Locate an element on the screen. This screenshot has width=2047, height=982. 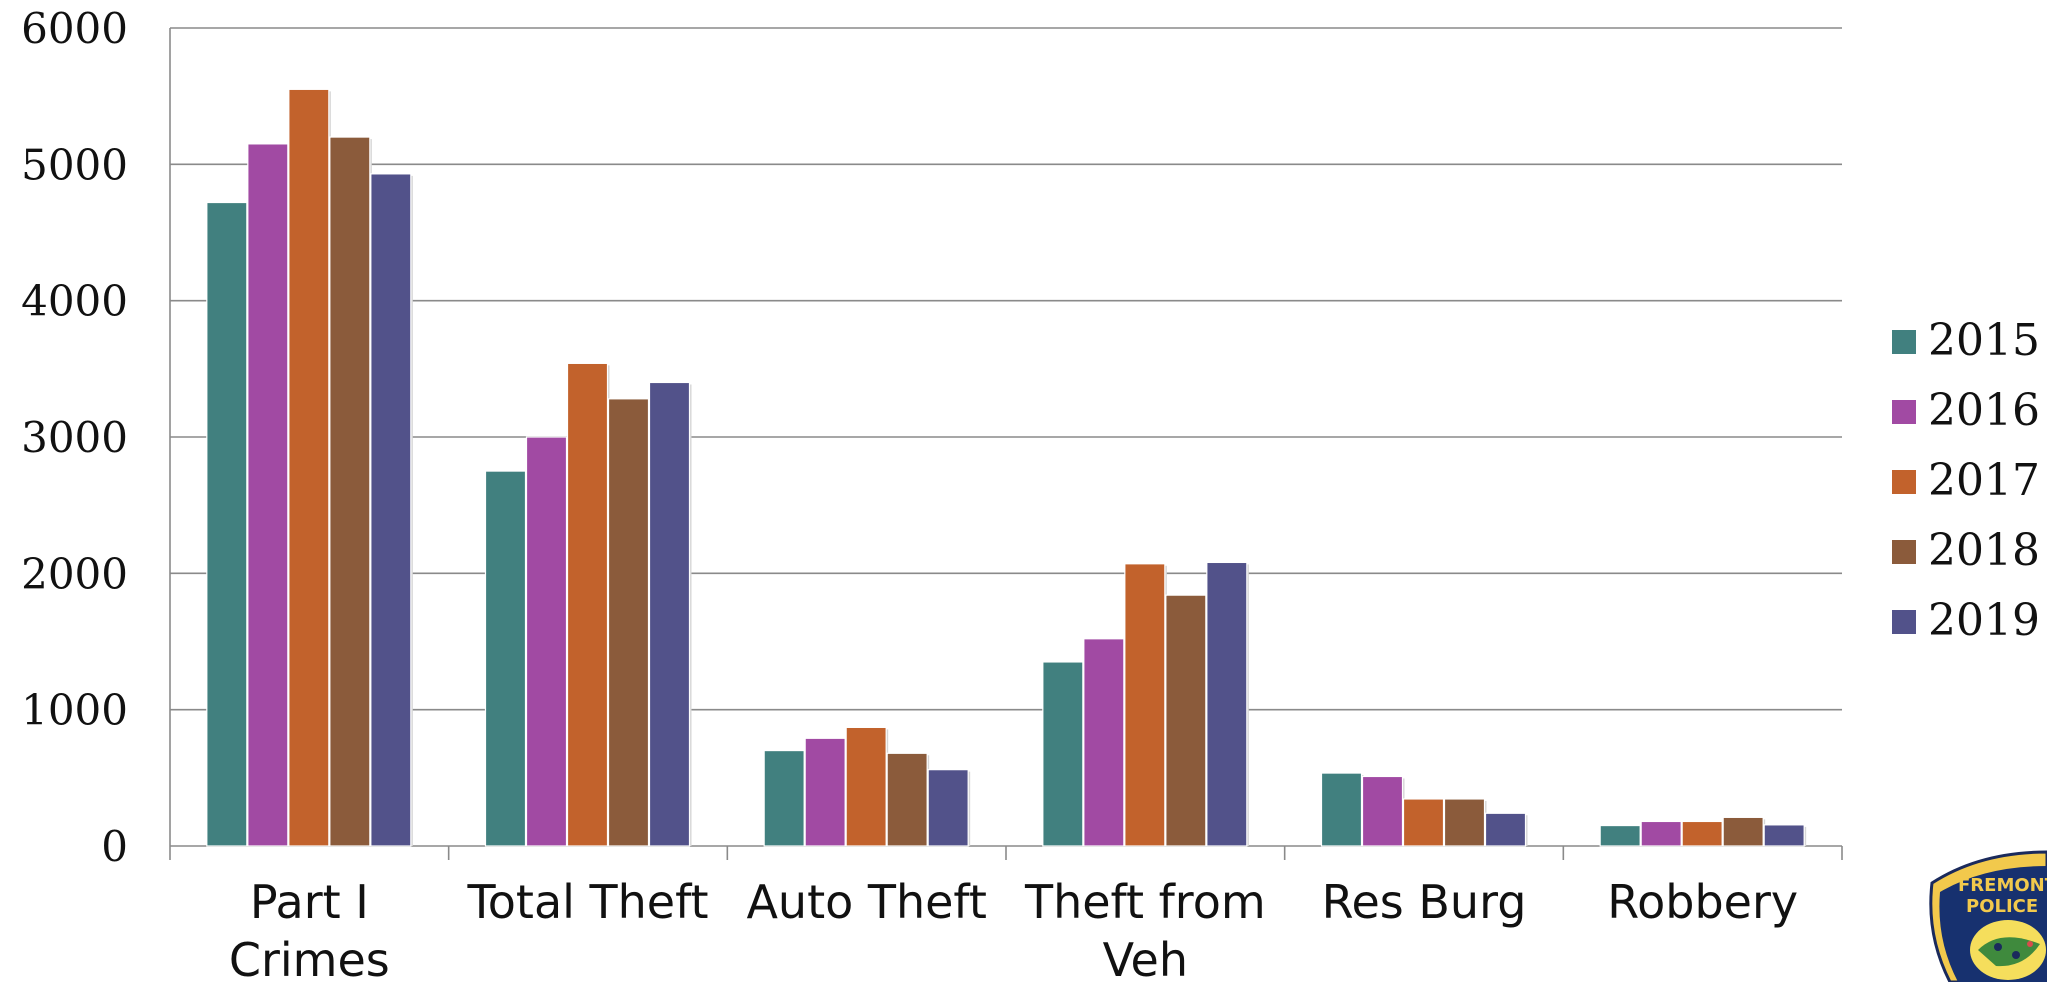
legend-swatch-2018 is located at coordinates (1904, 552).